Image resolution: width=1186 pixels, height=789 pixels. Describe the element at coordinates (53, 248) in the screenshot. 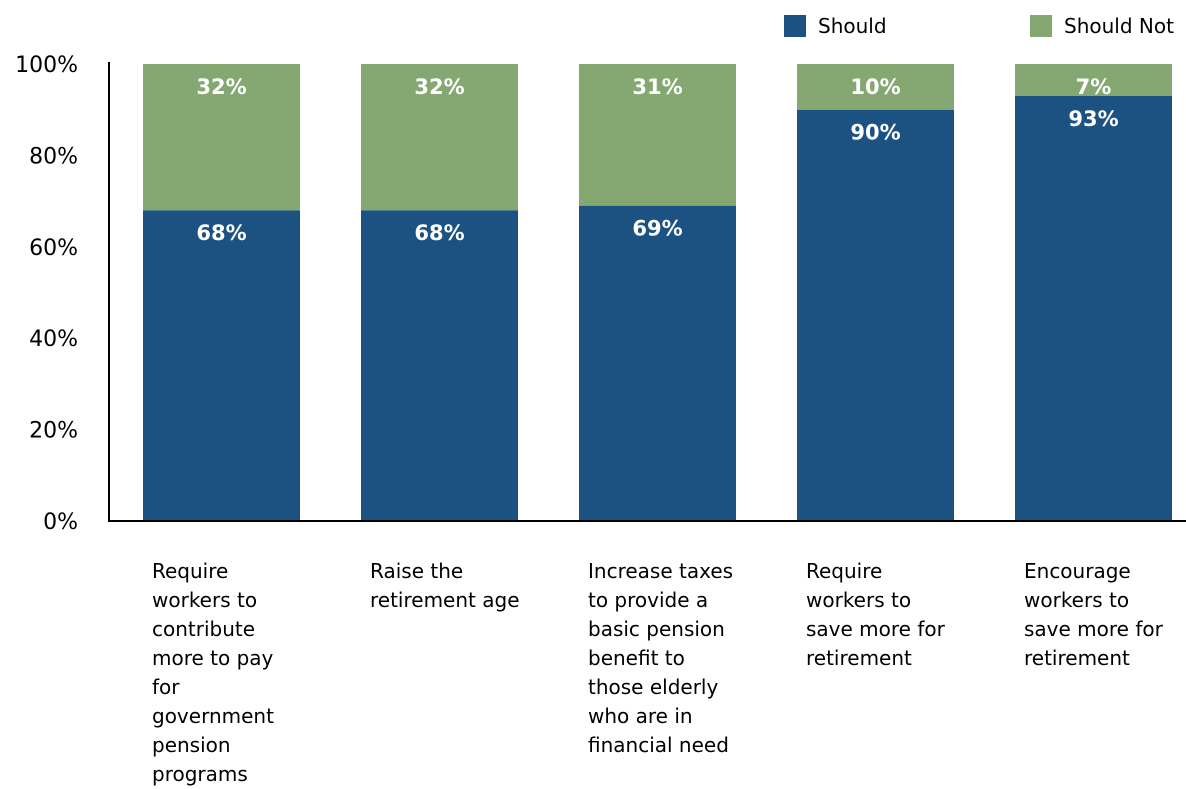

I see `y-tick-label: 60%` at that location.